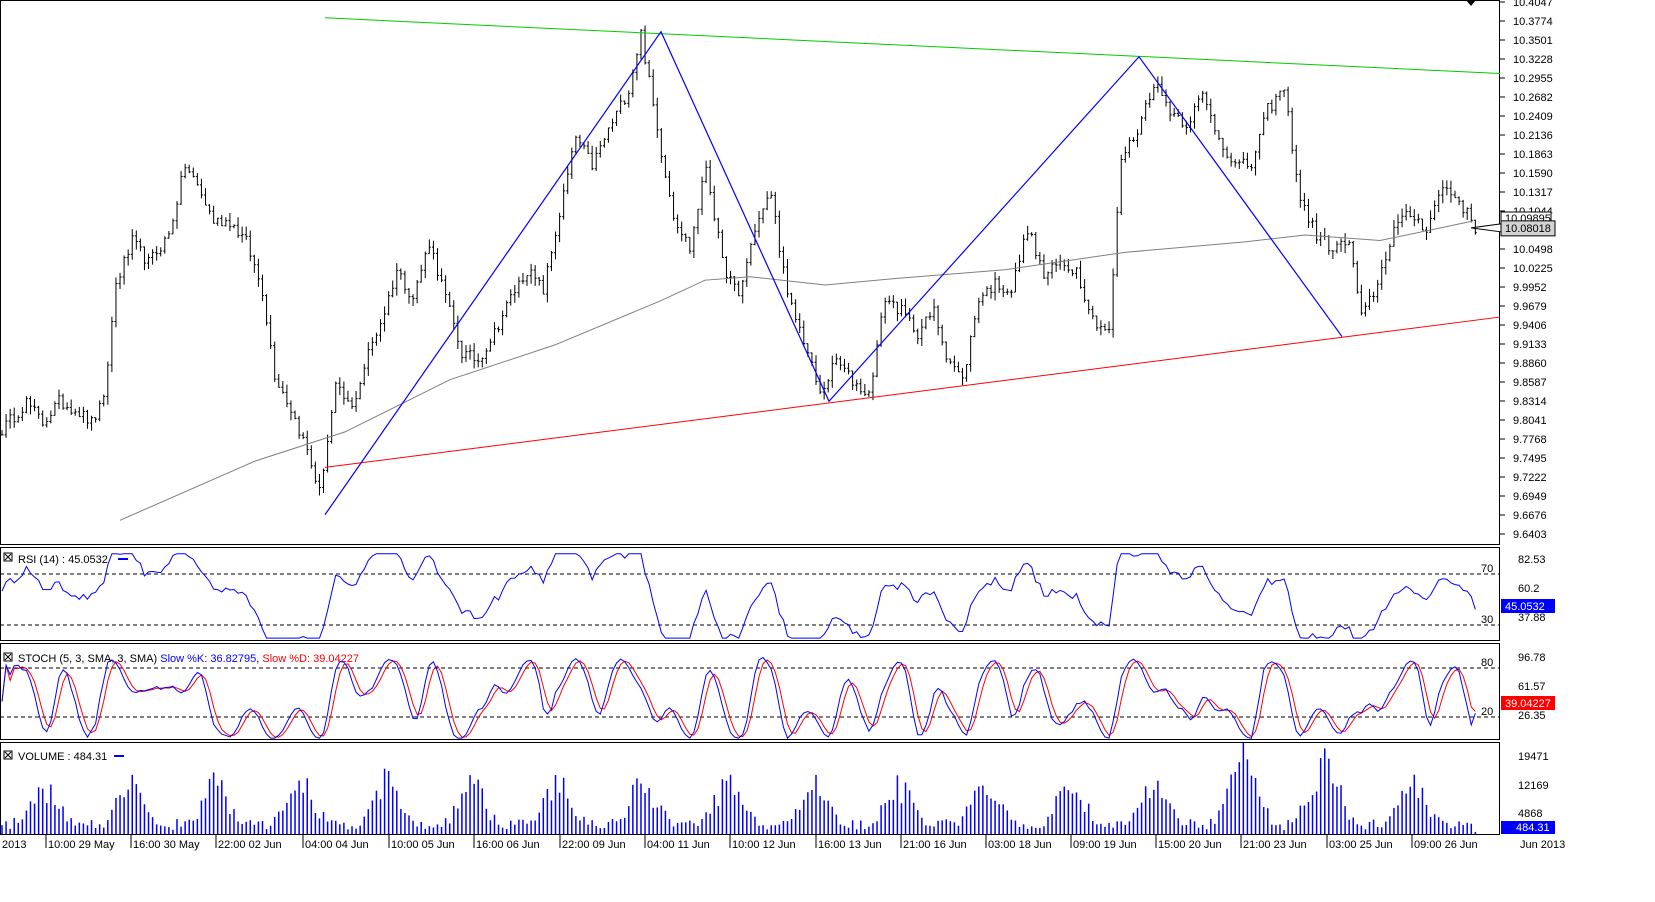 The height and width of the screenshot is (902, 1655). What do you see at coordinates (63, 756) in the screenshot?
I see `volume-header: VOLUME : 484.31` at bounding box center [63, 756].